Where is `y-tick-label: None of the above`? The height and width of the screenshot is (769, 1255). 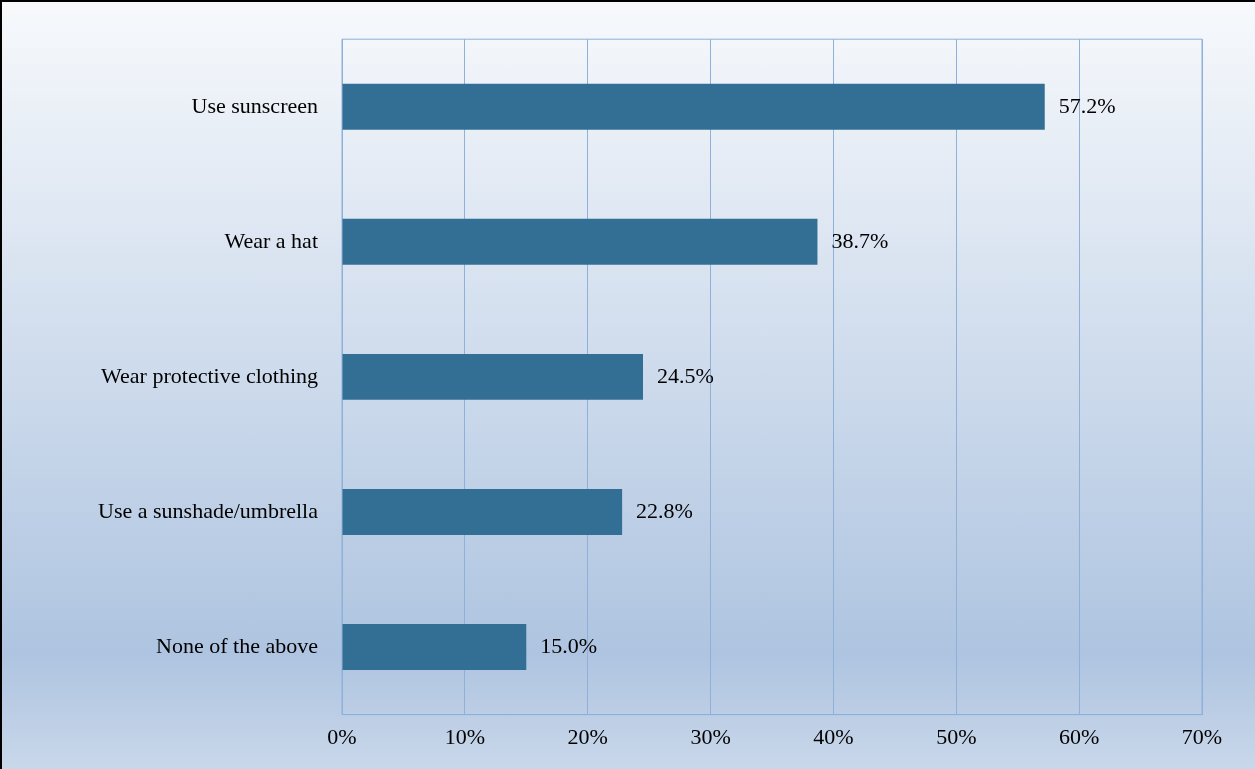 y-tick-label: None of the above is located at coordinates (237, 645).